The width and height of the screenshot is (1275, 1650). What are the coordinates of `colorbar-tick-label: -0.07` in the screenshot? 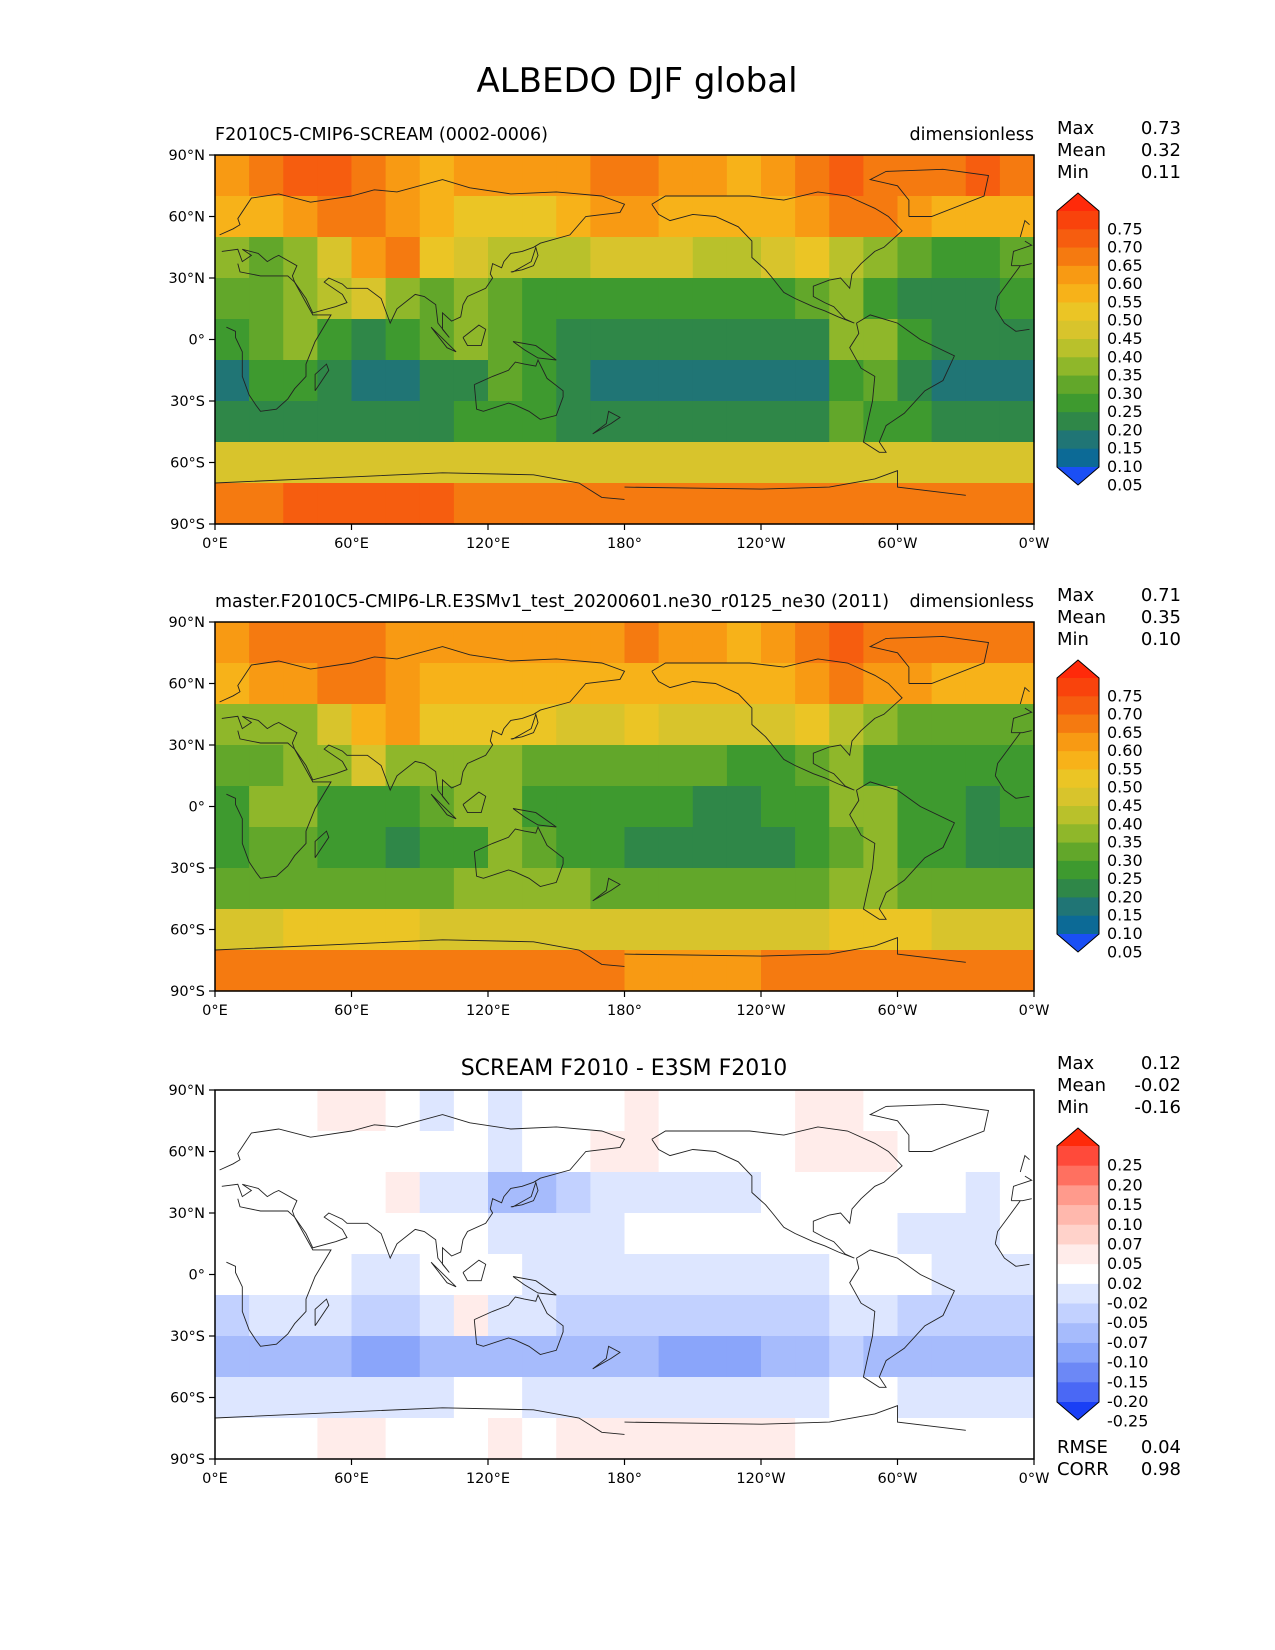 It's located at (1127, 1342).